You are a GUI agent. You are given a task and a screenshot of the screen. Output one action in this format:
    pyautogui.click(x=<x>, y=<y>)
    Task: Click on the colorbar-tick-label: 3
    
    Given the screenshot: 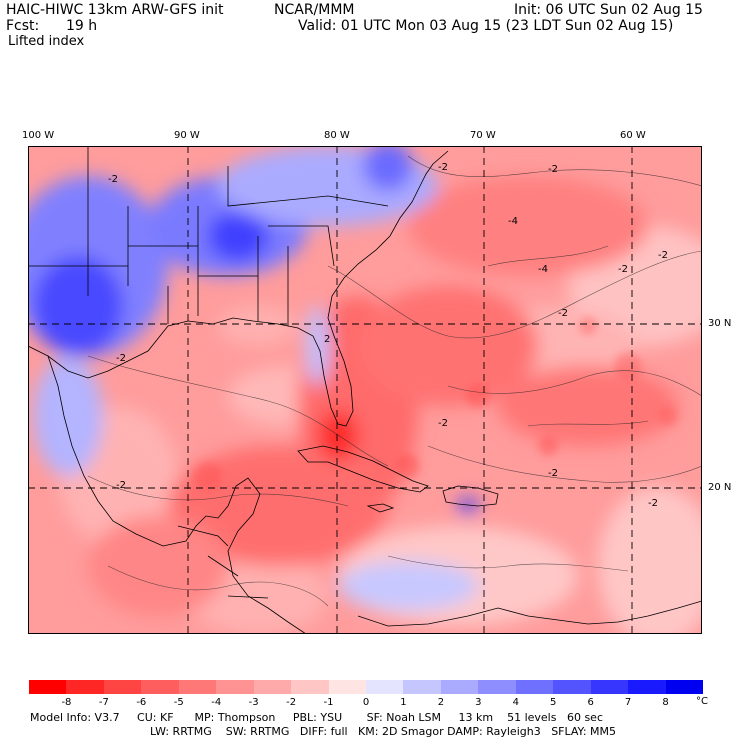 What is the action you would take?
    pyautogui.click(x=478, y=702)
    